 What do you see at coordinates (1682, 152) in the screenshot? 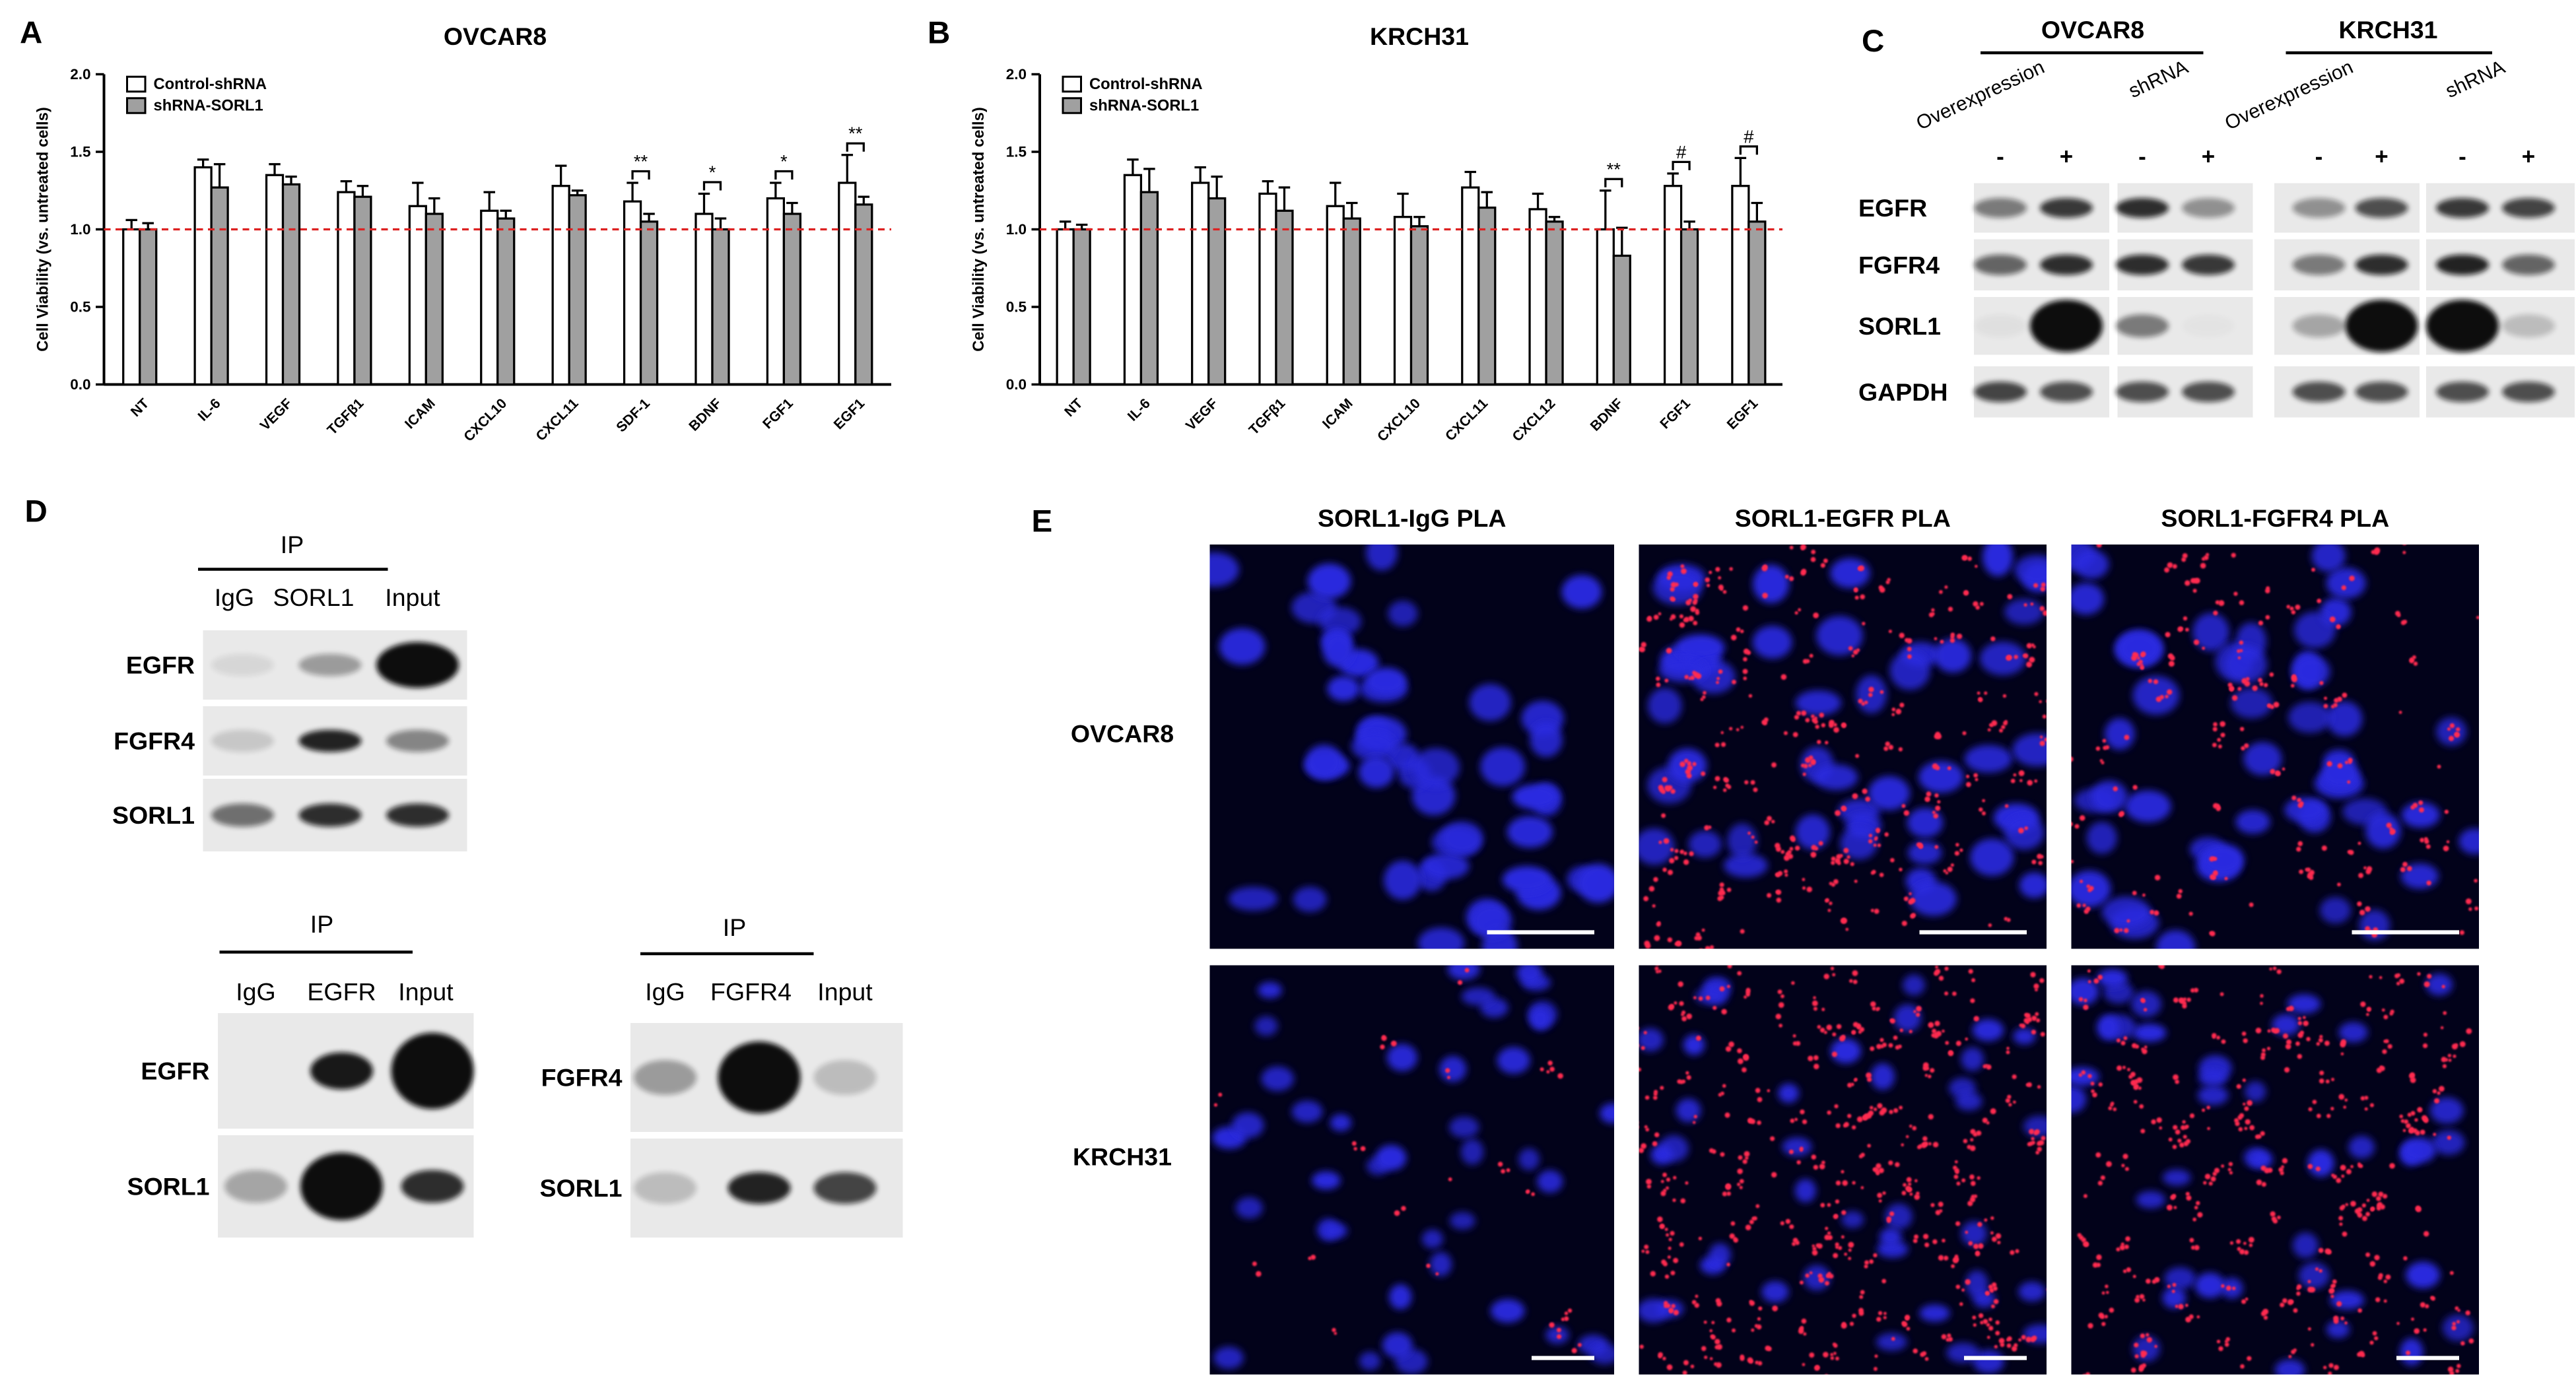
I see `significance-label: #` at bounding box center [1682, 152].